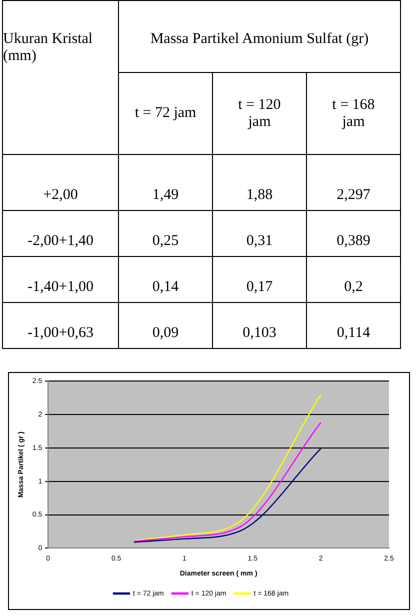  What do you see at coordinates (353, 195) in the screenshot?
I see `text: 2,297` at bounding box center [353, 195].